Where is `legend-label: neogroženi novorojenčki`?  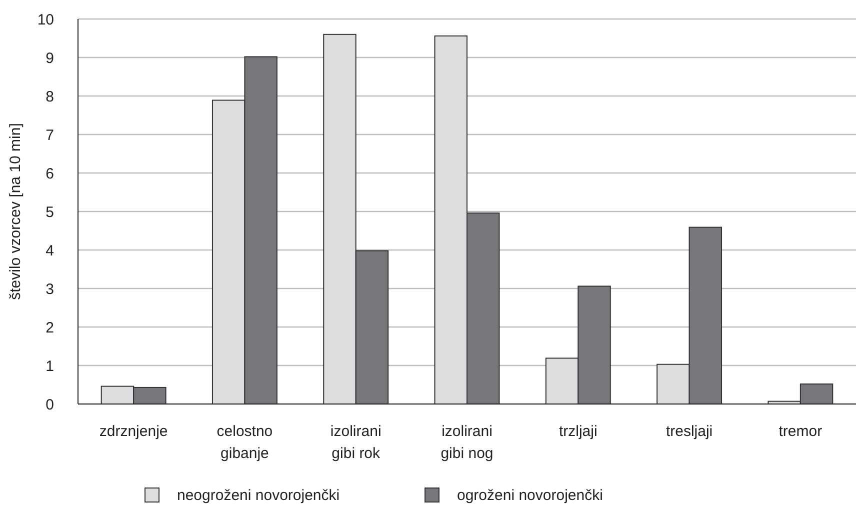 legend-label: neogroženi novorojenčki is located at coordinates (258, 495).